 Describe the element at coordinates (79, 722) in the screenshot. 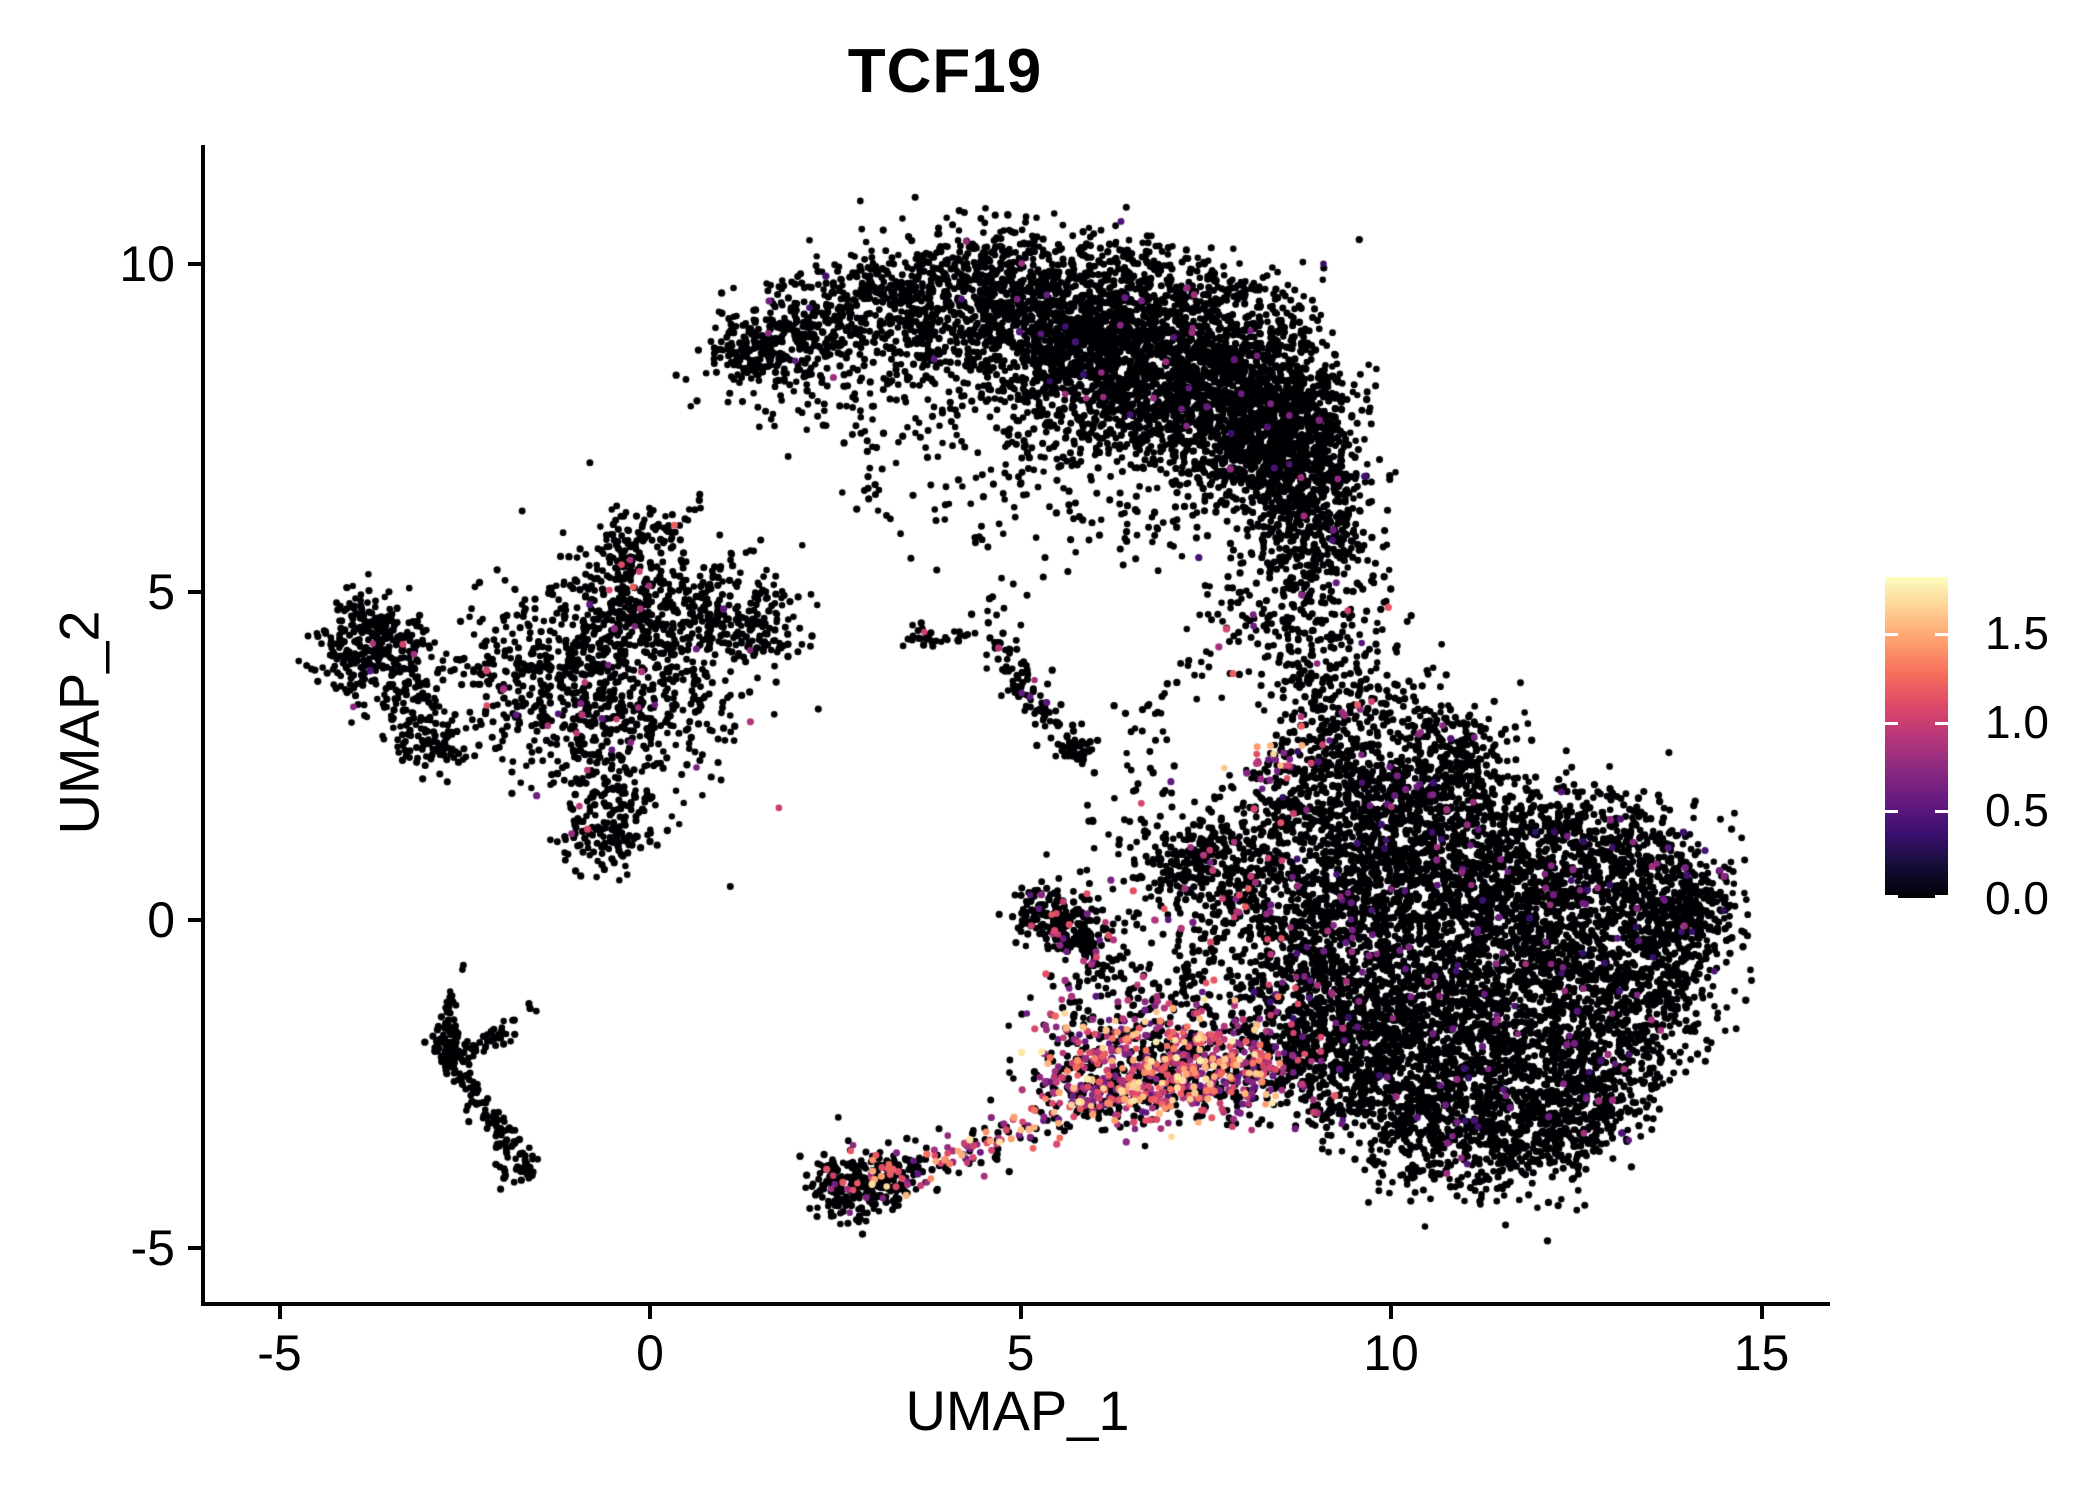

I see `y-axis-title: UMAP_2` at that location.